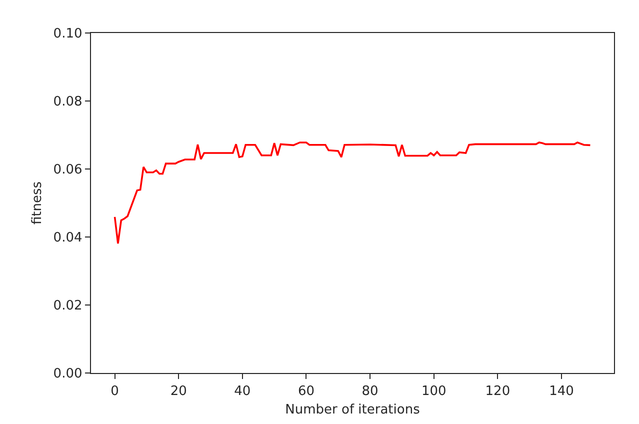 This screenshot has width=639, height=424. What do you see at coordinates (67, 34) in the screenshot?
I see `y-tick-label: 0.10` at bounding box center [67, 34].